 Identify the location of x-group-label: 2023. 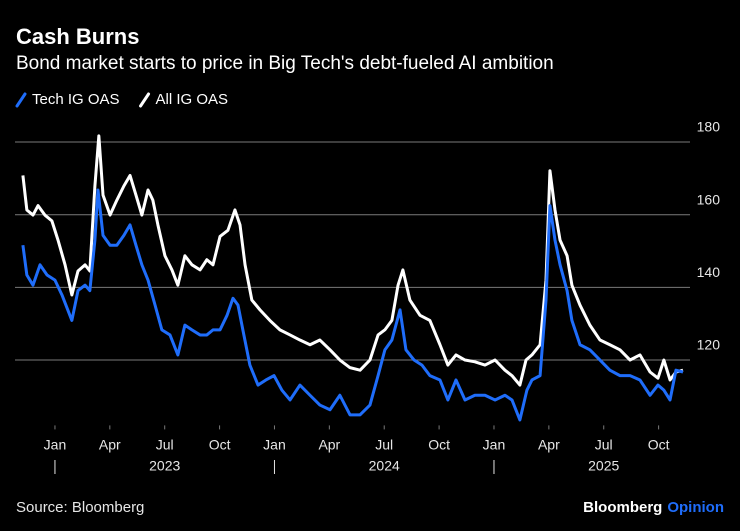
(164, 466).